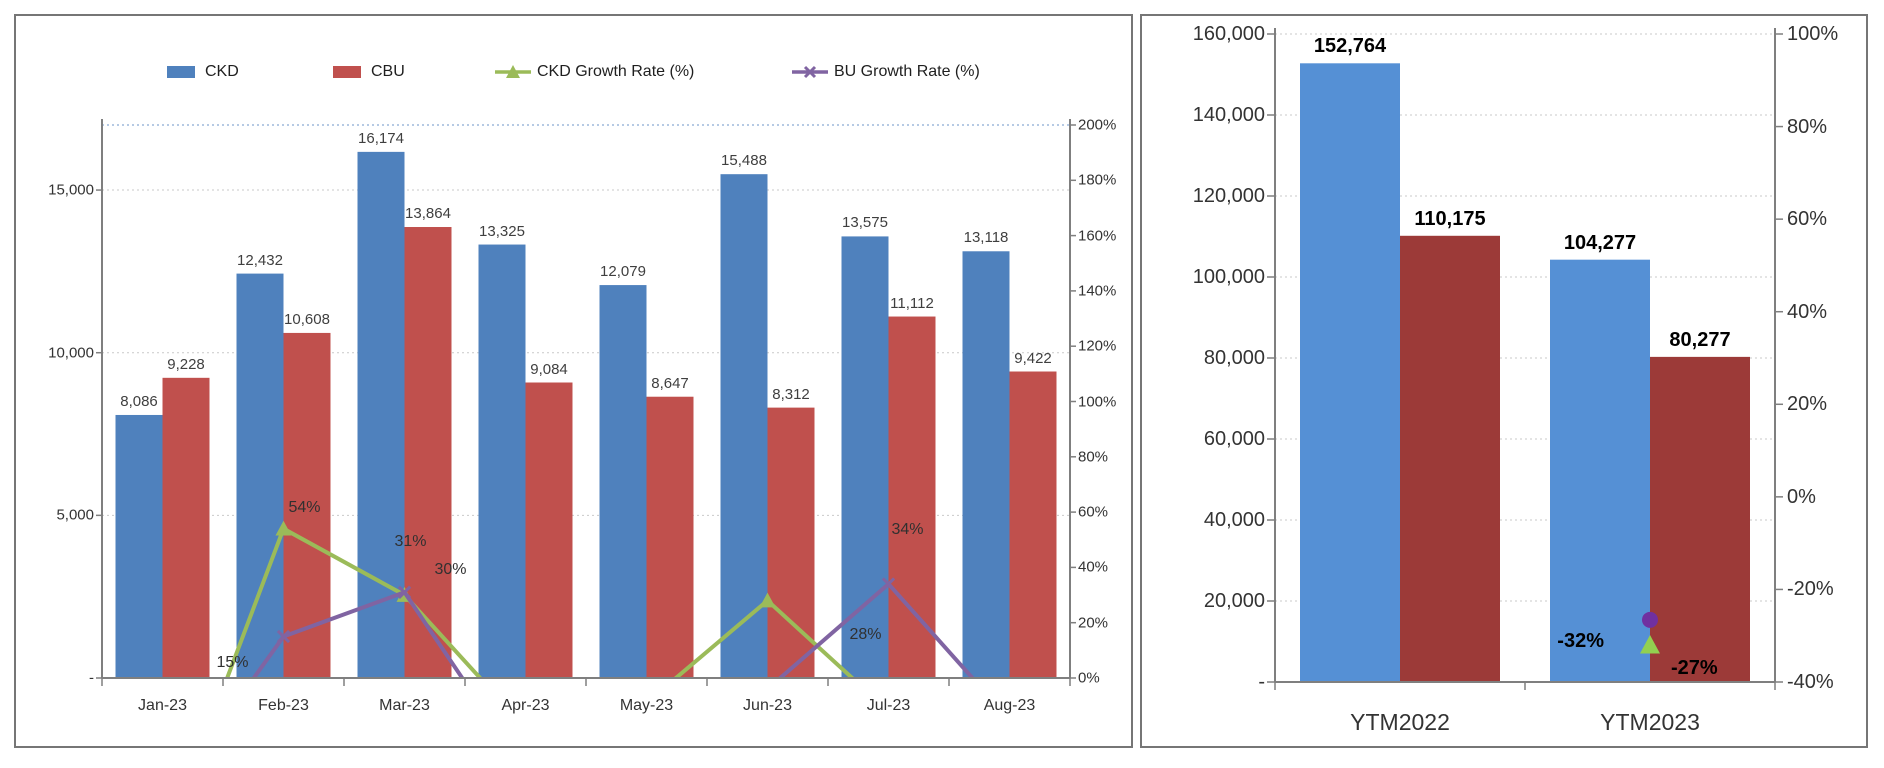 The width and height of the screenshot is (1884, 768). I want to click on legend-item-ckd-growth-rate: CKD Growth Rate (%), so click(594, 72).